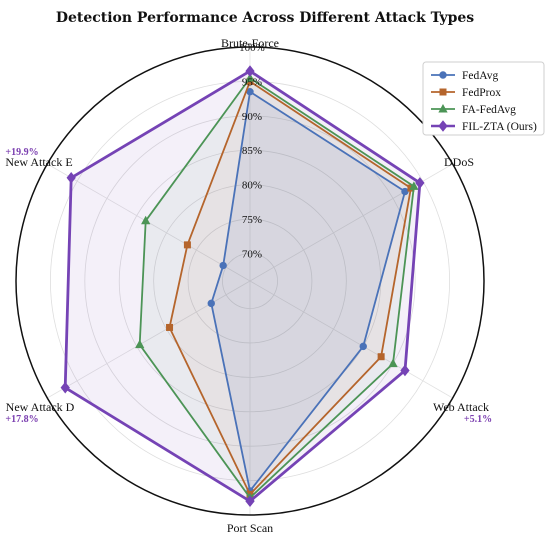 The height and width of the screenshot is (541, 550). Describe the element at coordinates (252, 254) in the screenshot. I see `tick-label-70: 70%` at that location.